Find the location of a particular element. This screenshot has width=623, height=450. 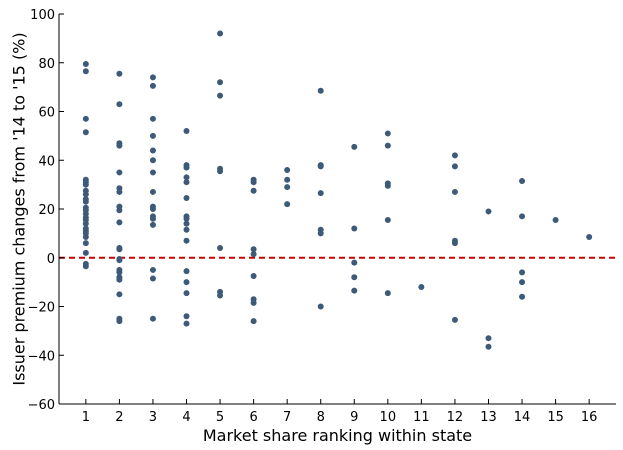

y-tick-label: −20 is located at coordinates (41, 308).